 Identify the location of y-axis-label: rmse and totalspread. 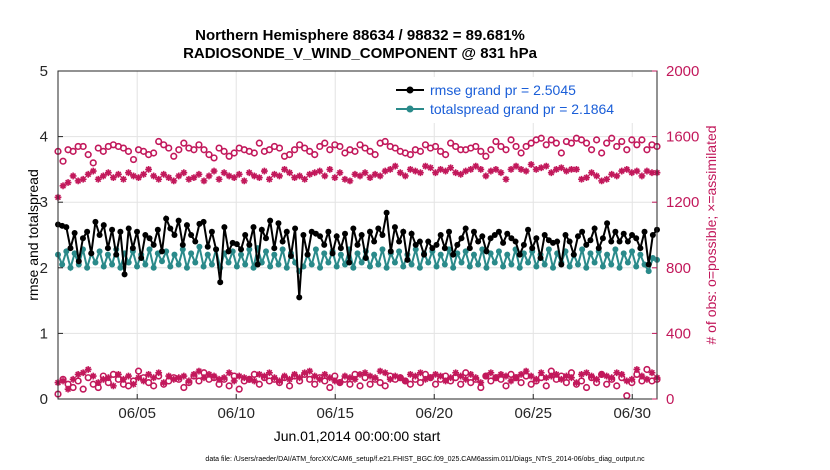
(33, 235).